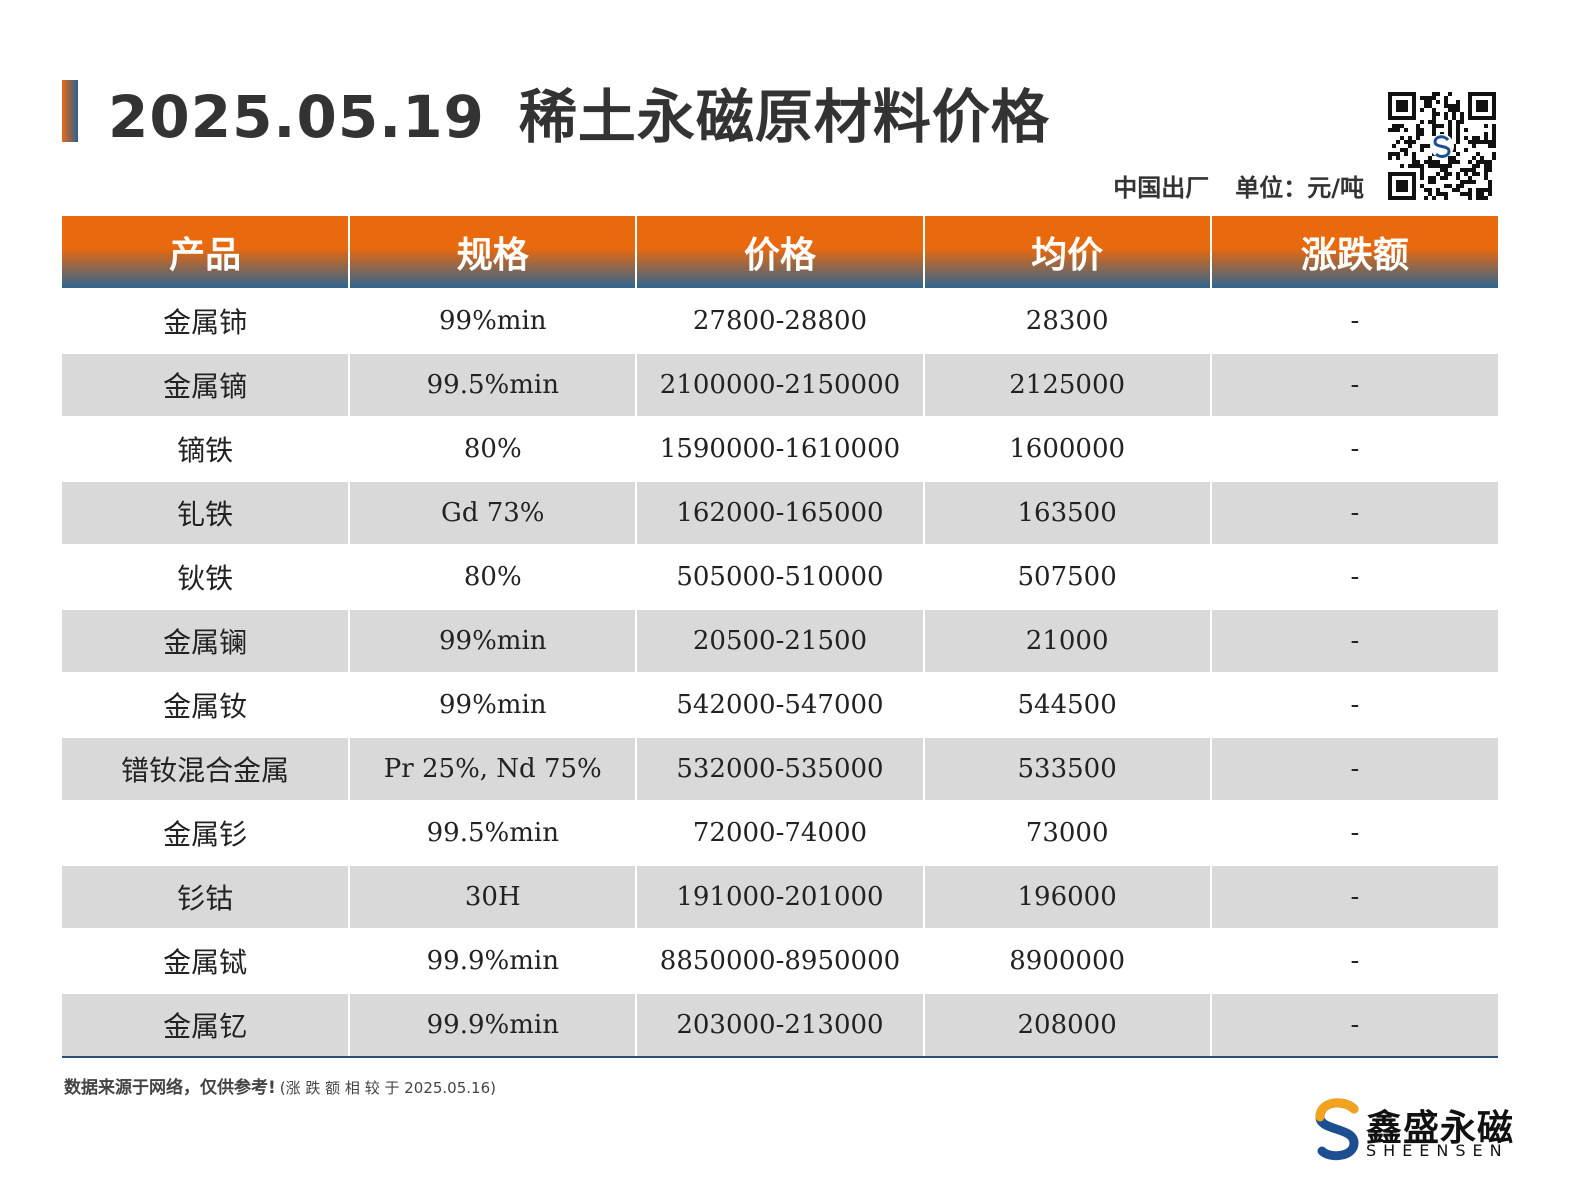  I want to click on cell-price: 2100000-2150000, so click(780, 384).